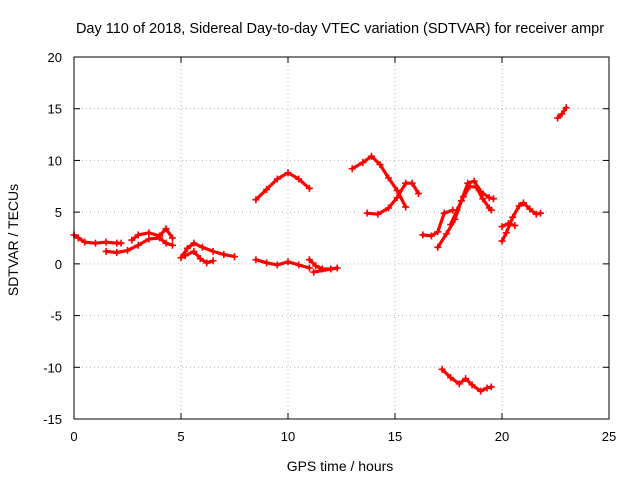 This screenshot has width=640, height=480. What do you see at coordinates (288, 436) in the screenshot?
I see `x-tick-label: 10` at bounding box center [288, 436].